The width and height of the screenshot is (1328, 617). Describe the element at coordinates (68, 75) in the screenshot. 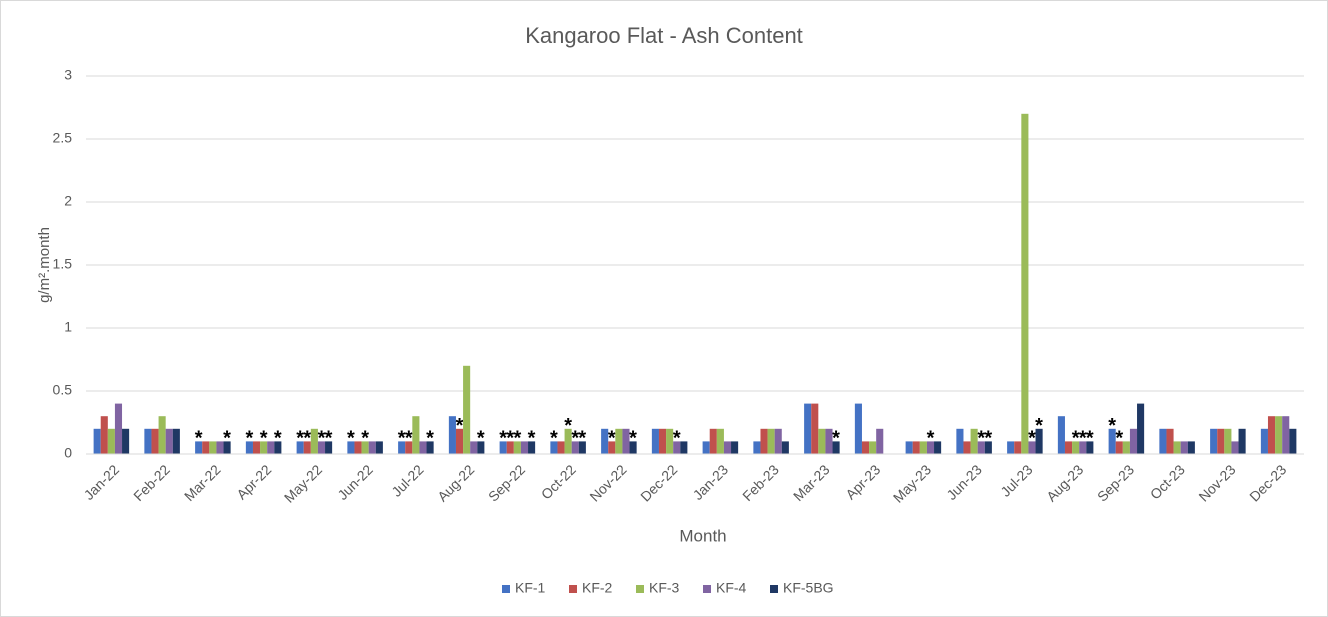

I see `y-tick-label: 3` at that location.